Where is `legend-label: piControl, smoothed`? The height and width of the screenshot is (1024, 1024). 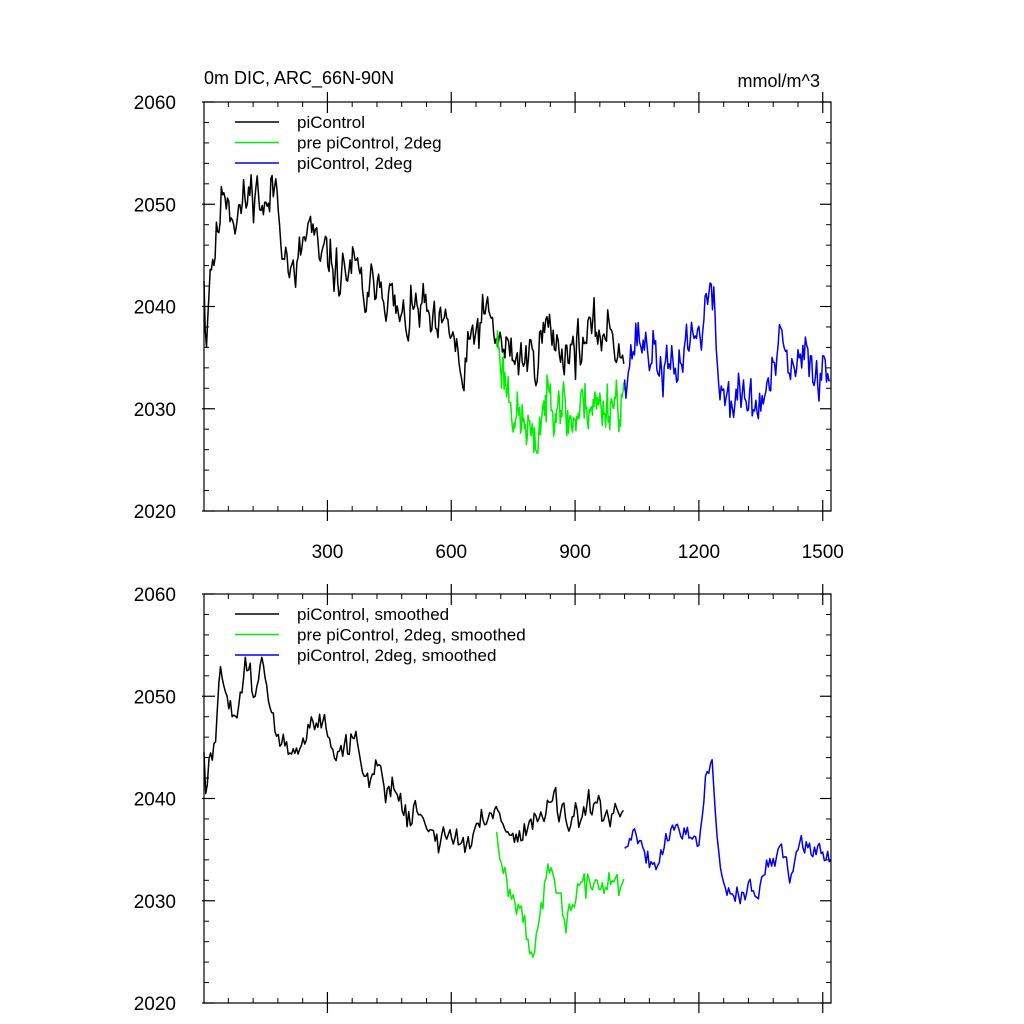
legend-label: piControl, smoothed is located at coordinates (373, 614).